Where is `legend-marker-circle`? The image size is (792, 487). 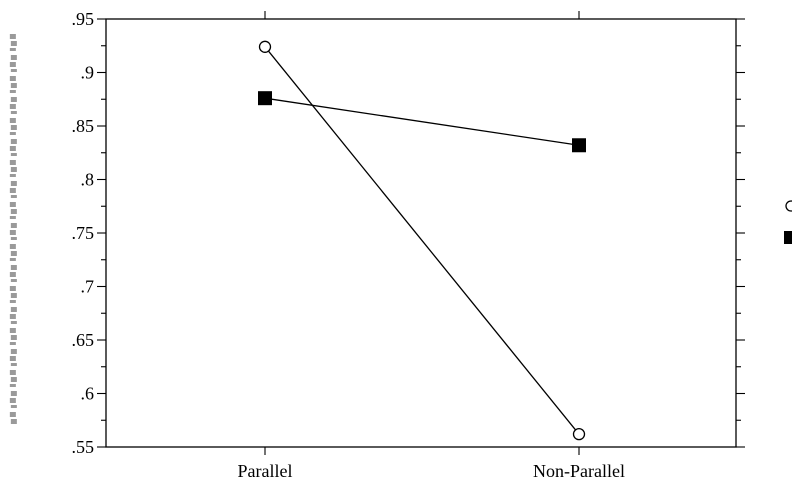
legend-marker-circle is located at coordinates (788, 206).